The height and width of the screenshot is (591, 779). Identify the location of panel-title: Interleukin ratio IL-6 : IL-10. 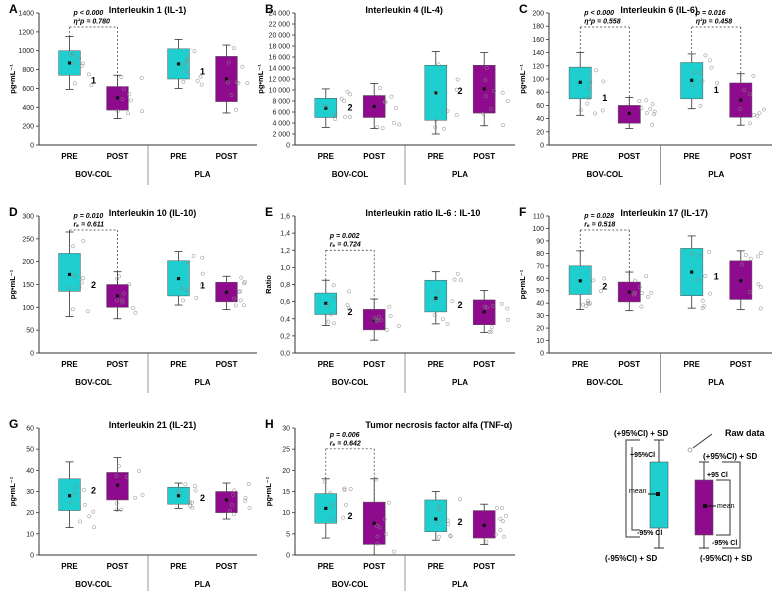
(422, 213).